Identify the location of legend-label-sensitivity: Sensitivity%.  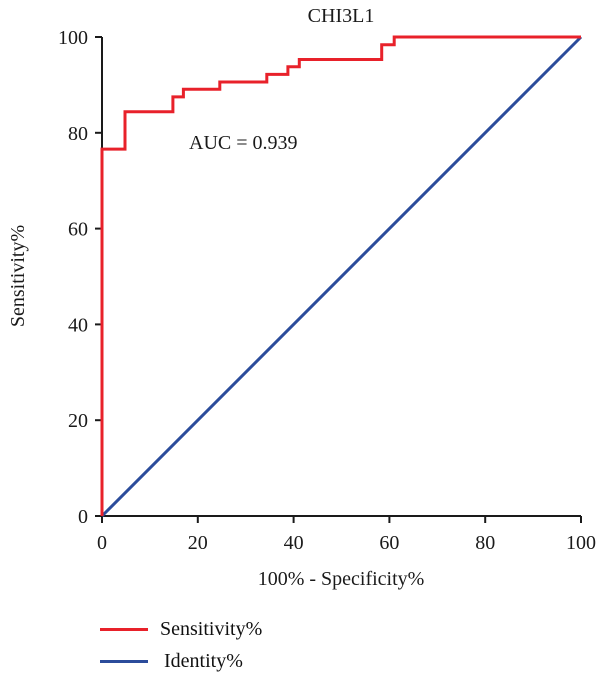
(211, 629).